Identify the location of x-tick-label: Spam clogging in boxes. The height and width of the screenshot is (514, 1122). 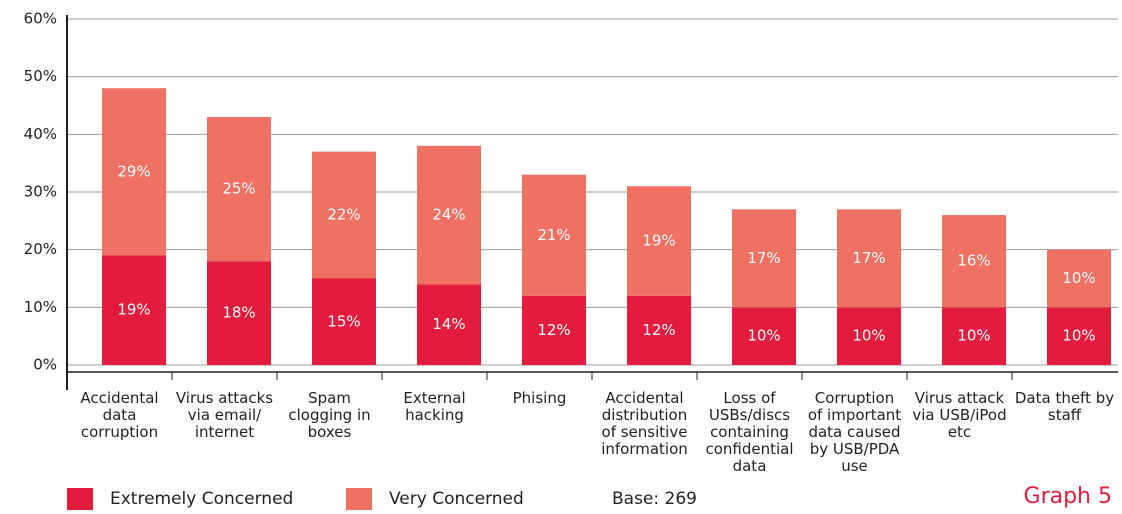
(329, 415).